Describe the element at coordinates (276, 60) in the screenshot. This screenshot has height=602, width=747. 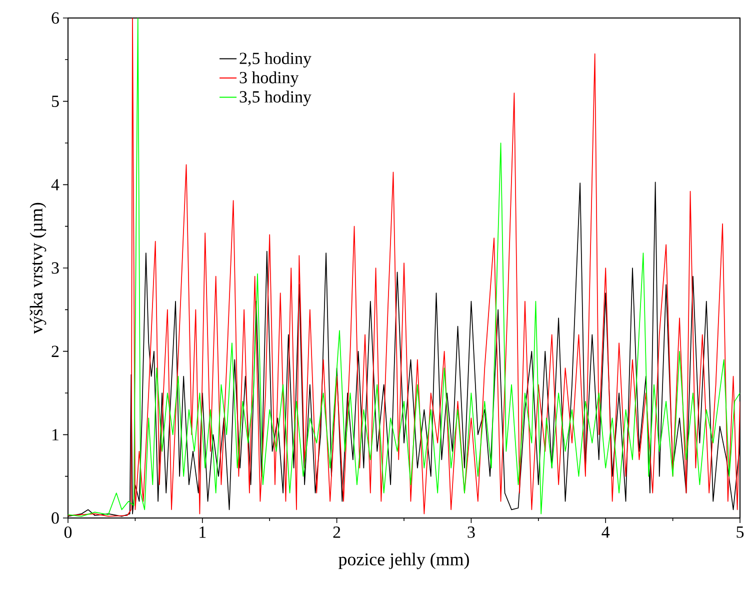
I see `legend-label: 2,5 hodiny` at that location.